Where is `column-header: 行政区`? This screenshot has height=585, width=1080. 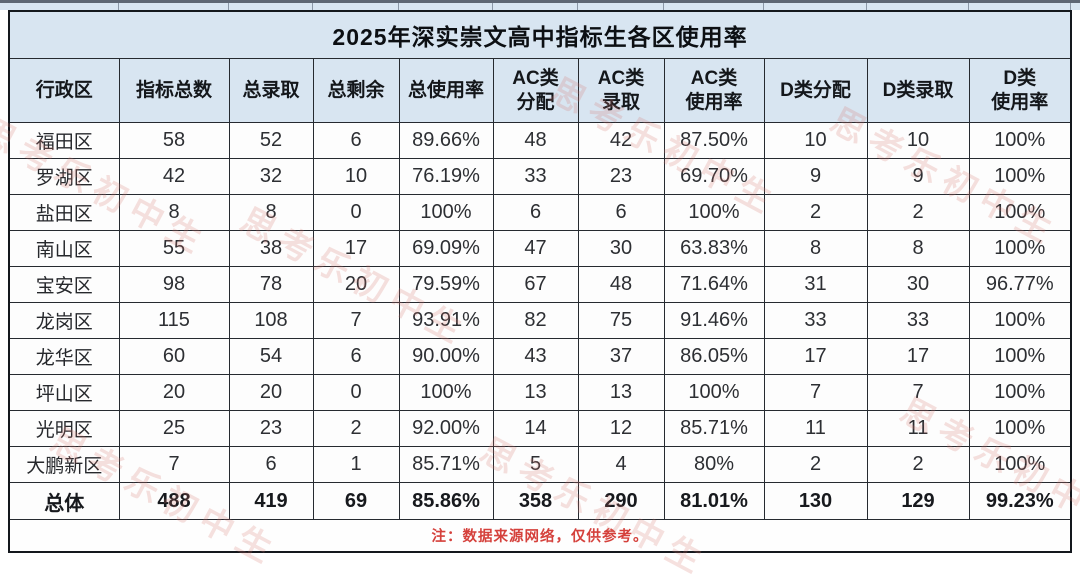 column-header: 行政区 is located at coordinates (64, 90).